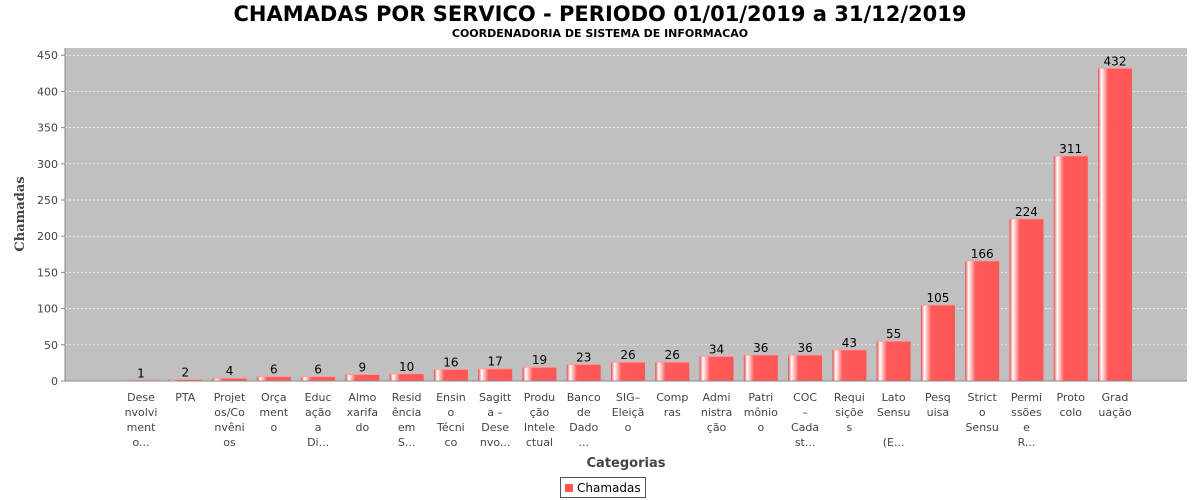  What do you see at coordinates (584, 397) in the screenshot?
I see `x-tick-label: Banco` at bounding box center [584, 397].